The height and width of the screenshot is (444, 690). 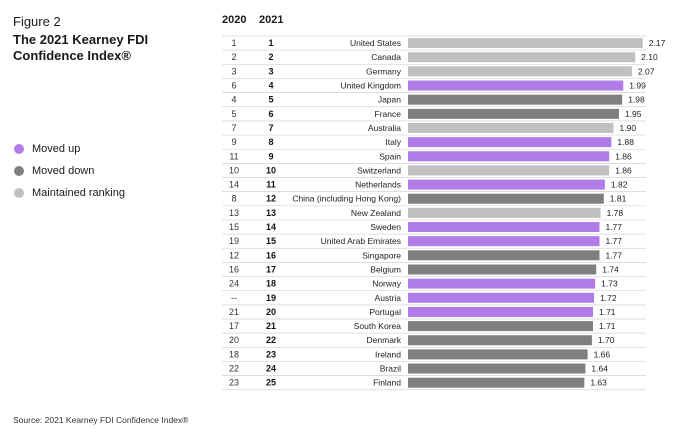 What do you see at coordinates (637, 86) in the screenshot?
I see `value-label: 1.99` at bounding box center [637, 86].